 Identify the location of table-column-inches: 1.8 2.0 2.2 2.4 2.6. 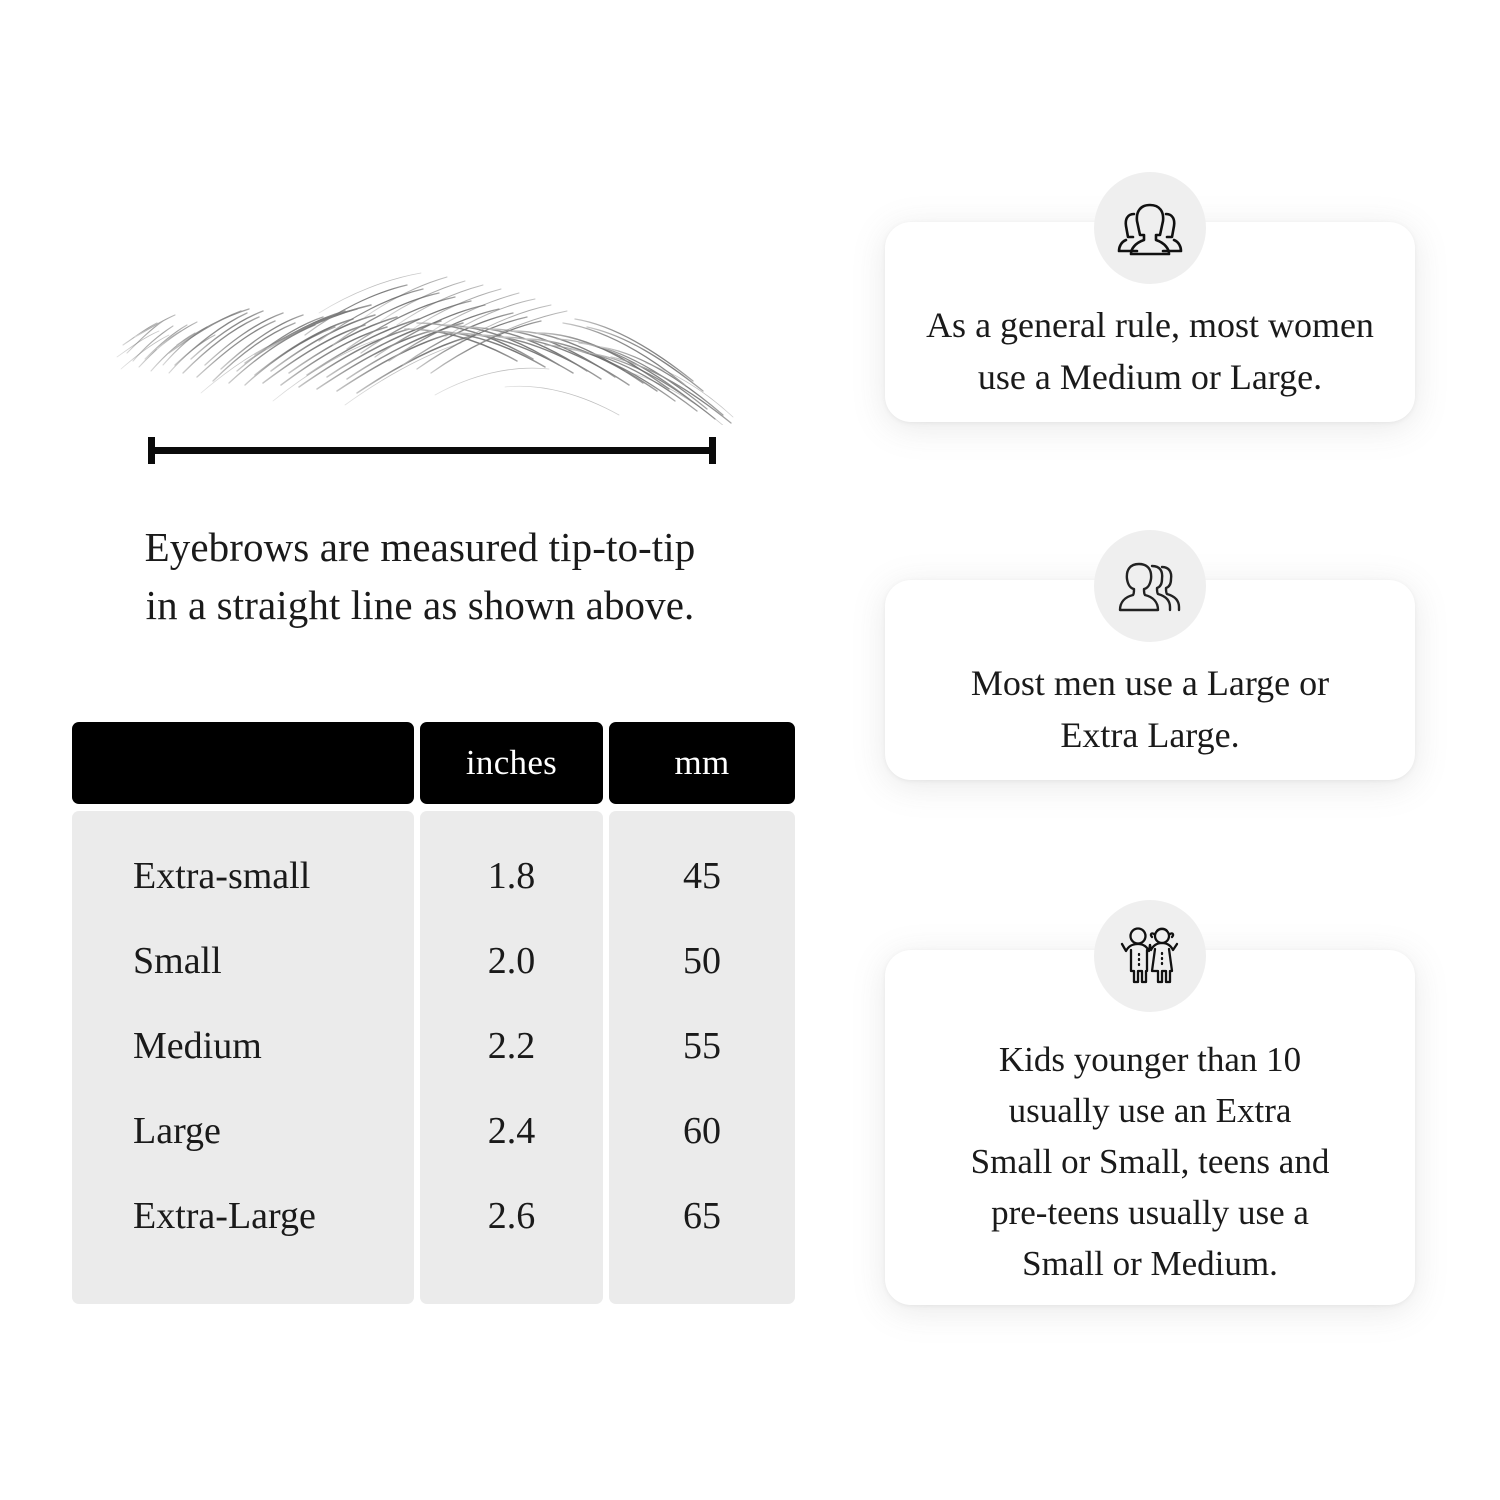
(511, 1057).